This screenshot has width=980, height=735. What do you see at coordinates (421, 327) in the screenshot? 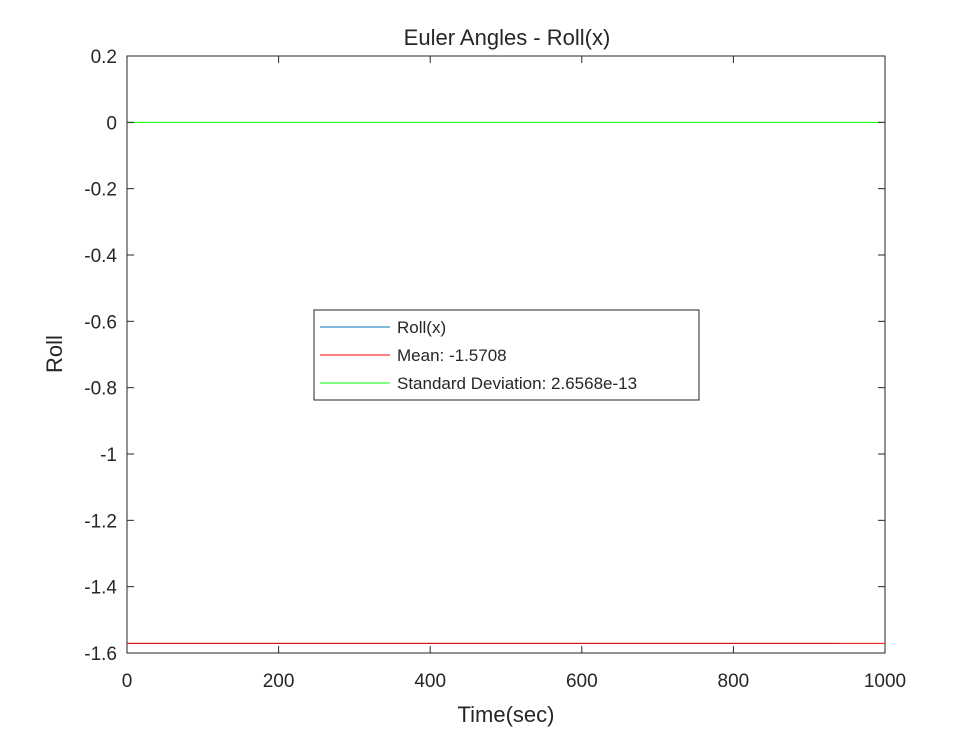
I see `legend-label-1: Roll(x)` at bounding box center [421, 327].